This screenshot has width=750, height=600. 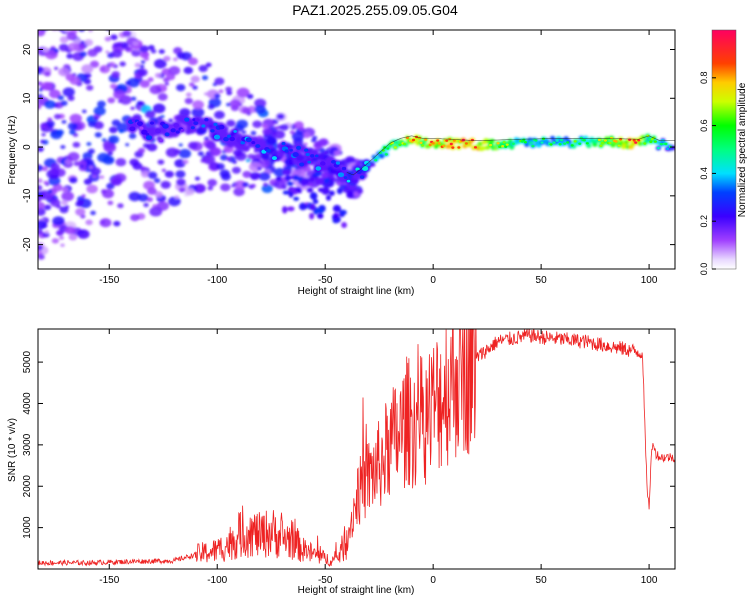 I want to click on colorbar-label: Normalized spectral amplitude, so click(x=742, y=149).